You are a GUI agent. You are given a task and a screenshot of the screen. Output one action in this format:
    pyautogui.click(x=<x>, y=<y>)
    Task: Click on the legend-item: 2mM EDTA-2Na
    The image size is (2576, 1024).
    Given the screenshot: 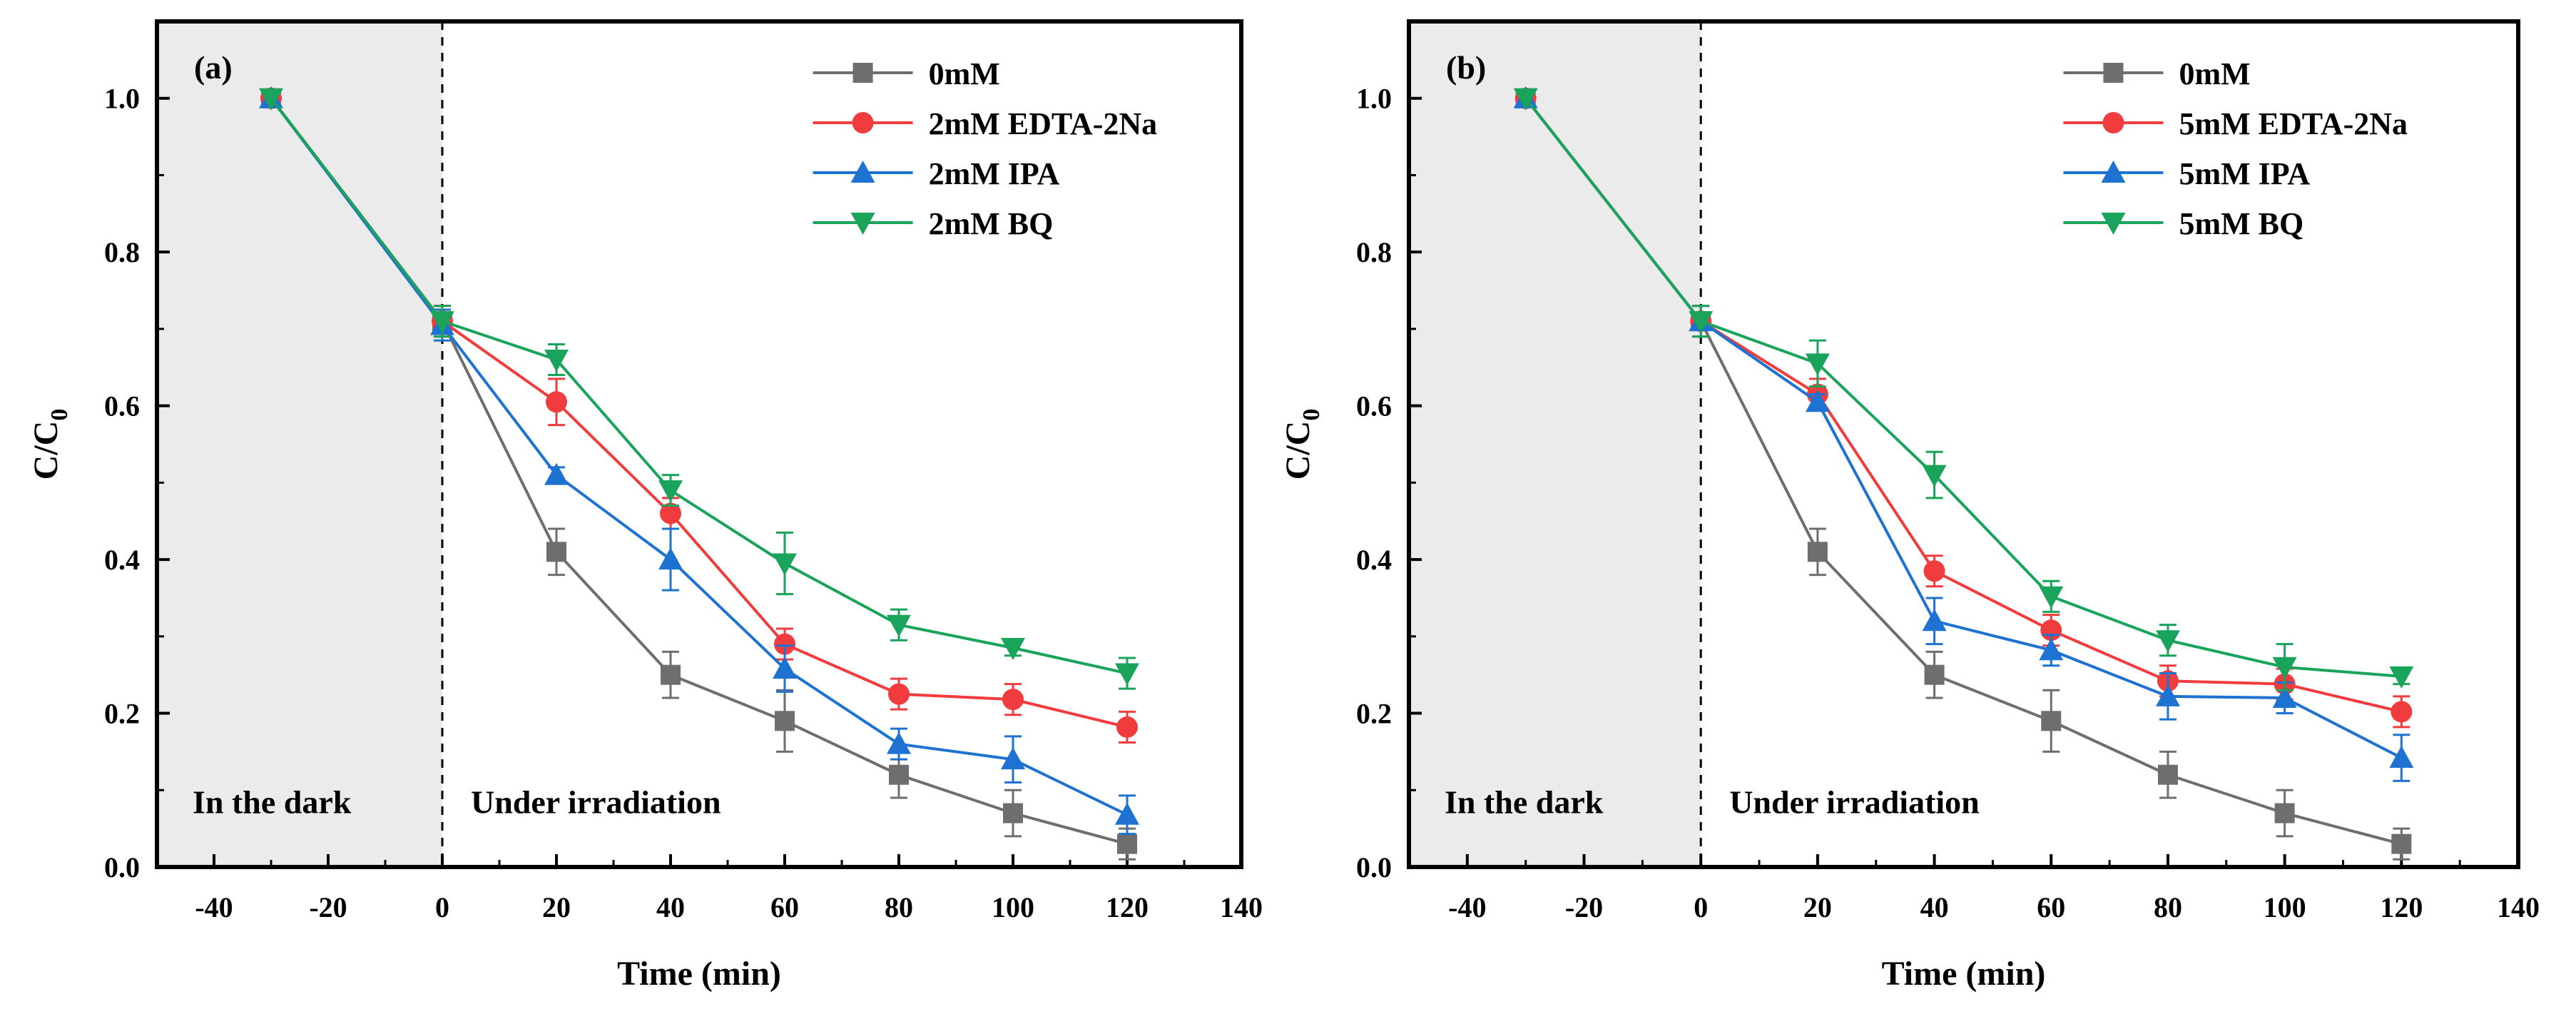 What is the action you would take?
    pyautogui.click(x=985, y=123)
    